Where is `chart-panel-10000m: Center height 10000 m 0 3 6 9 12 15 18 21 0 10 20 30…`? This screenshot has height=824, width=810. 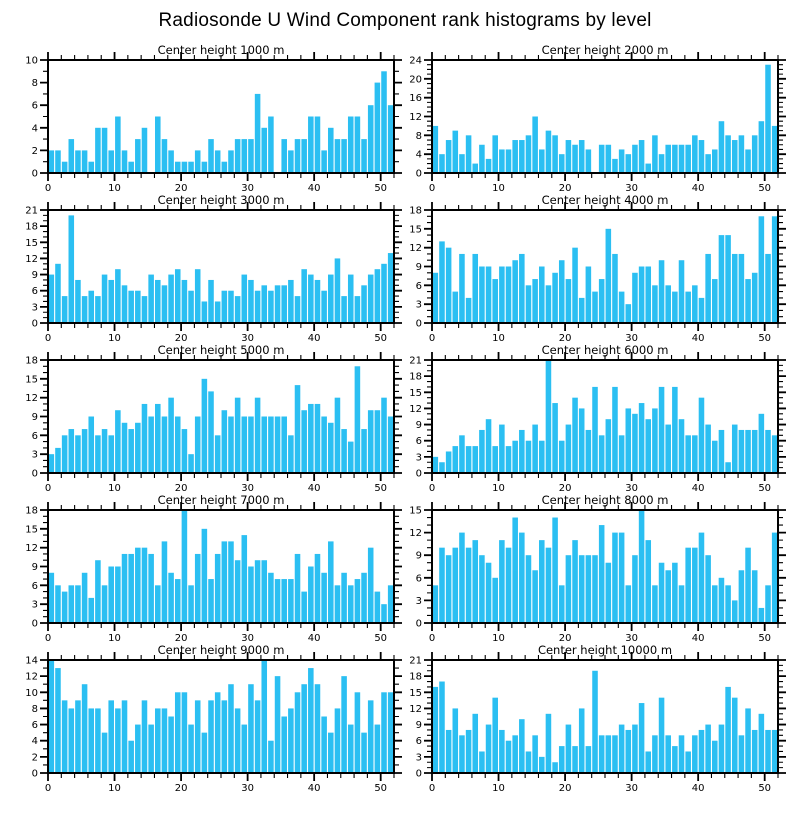 chart-panel-10000m: Center height 10000 m 0 3 6 9 12 15 18 21 0 10 20 30… is located at coordinates (586, 717).